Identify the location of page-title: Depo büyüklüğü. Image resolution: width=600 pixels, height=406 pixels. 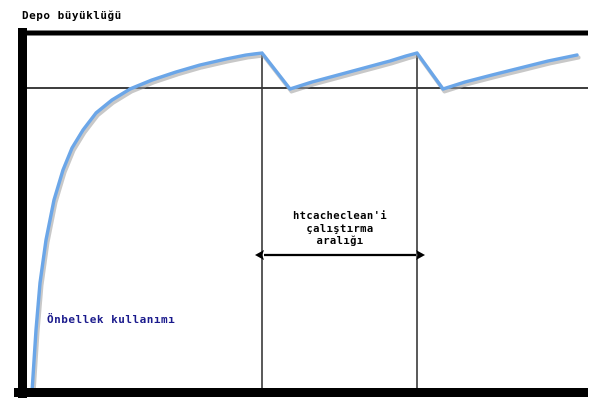
(72, 15).